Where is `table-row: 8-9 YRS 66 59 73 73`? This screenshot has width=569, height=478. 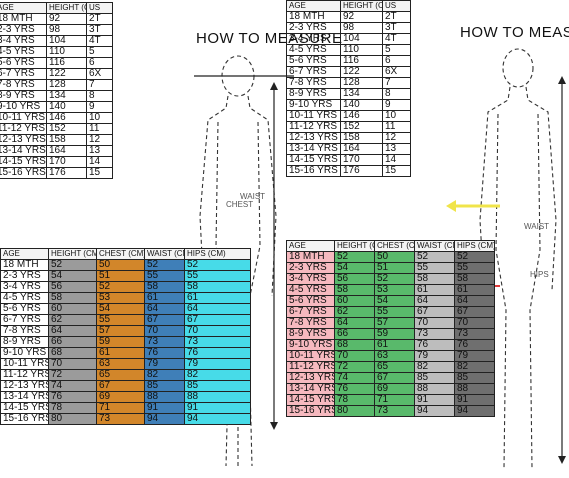
table-row: 8-9 YRS 66 59 73 73 is located at coordinates (125, 342).